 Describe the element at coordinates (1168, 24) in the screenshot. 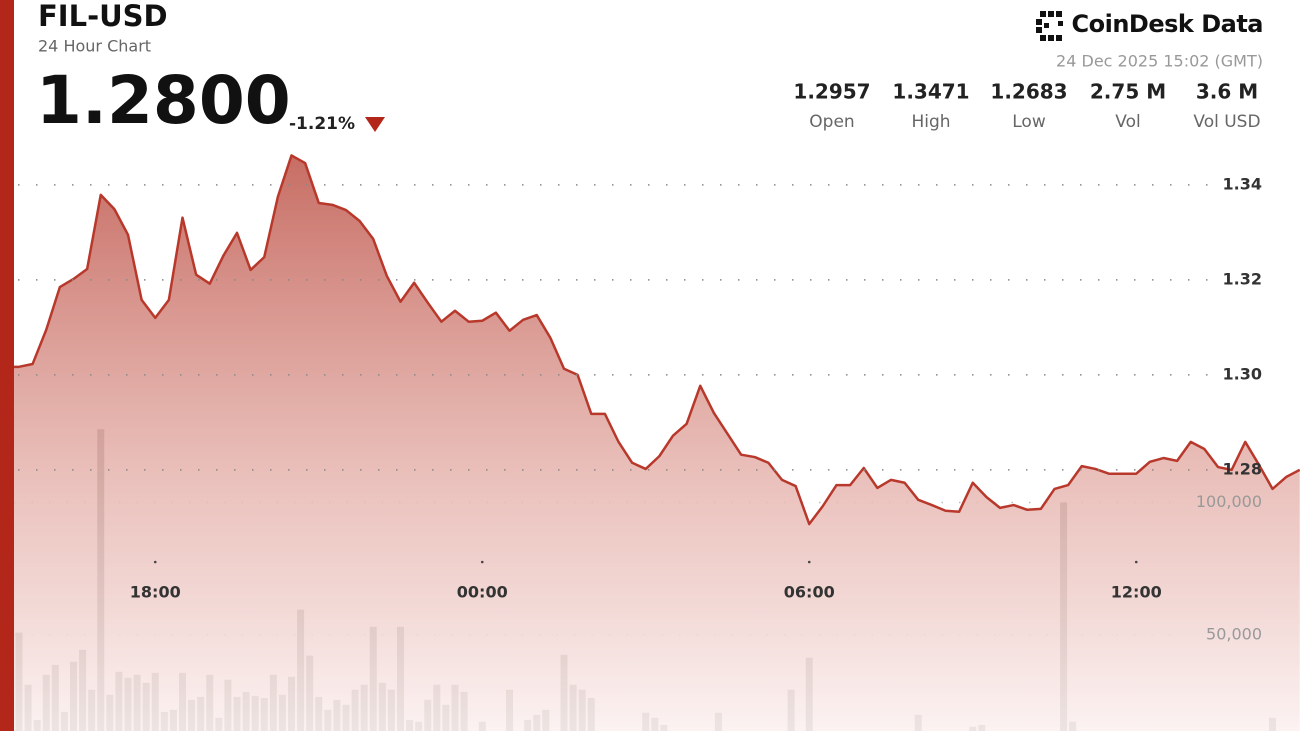

I see `brand-name: CoinDesk Data` at that location.